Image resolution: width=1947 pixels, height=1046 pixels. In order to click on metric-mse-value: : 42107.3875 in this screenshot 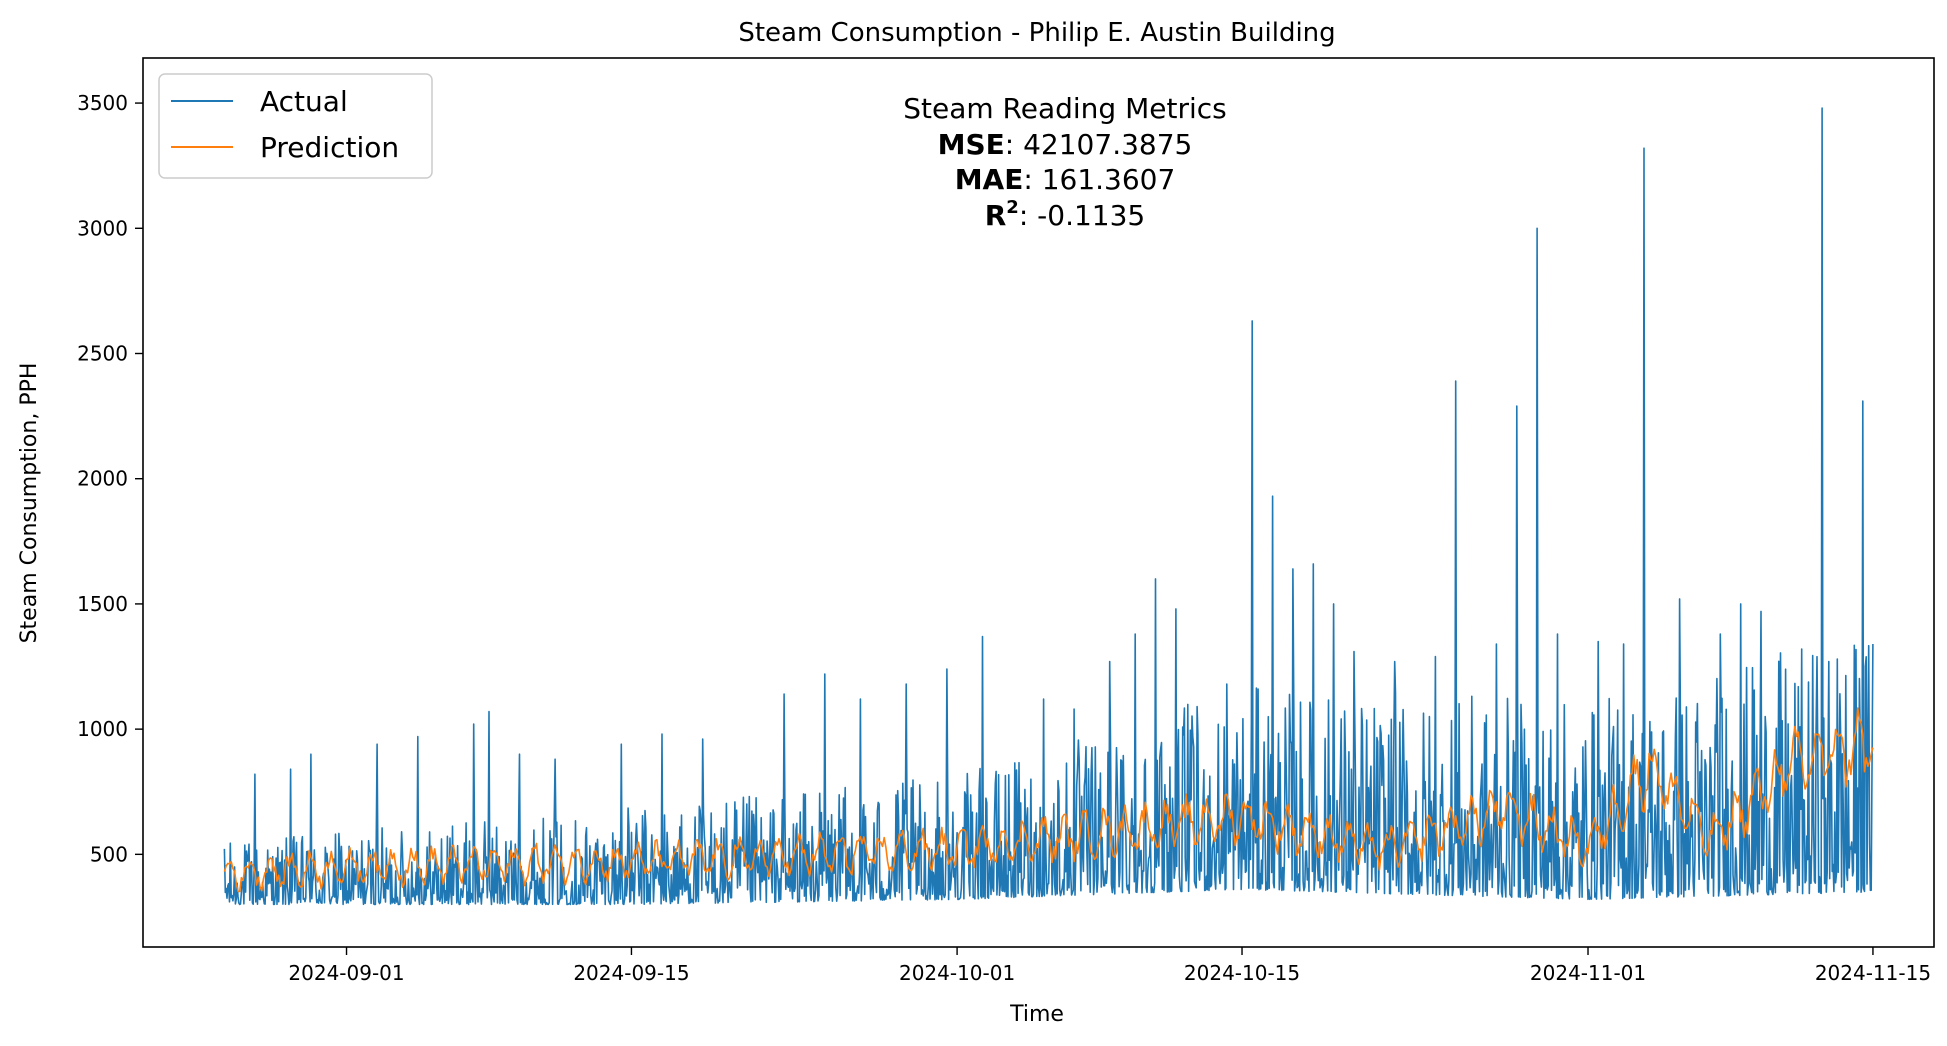, I will do `click(1099, 144)`.